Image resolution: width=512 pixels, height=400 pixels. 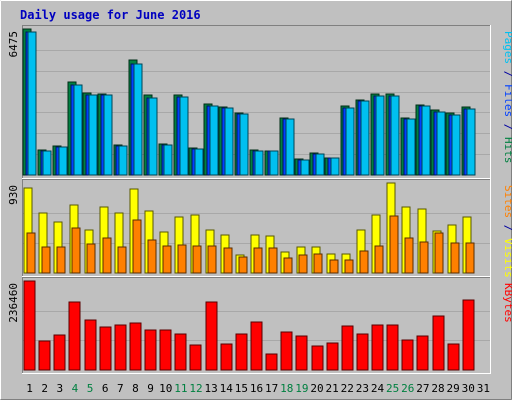 I want to click on side-legend-hits: Hits, so click(x=507, y=150).